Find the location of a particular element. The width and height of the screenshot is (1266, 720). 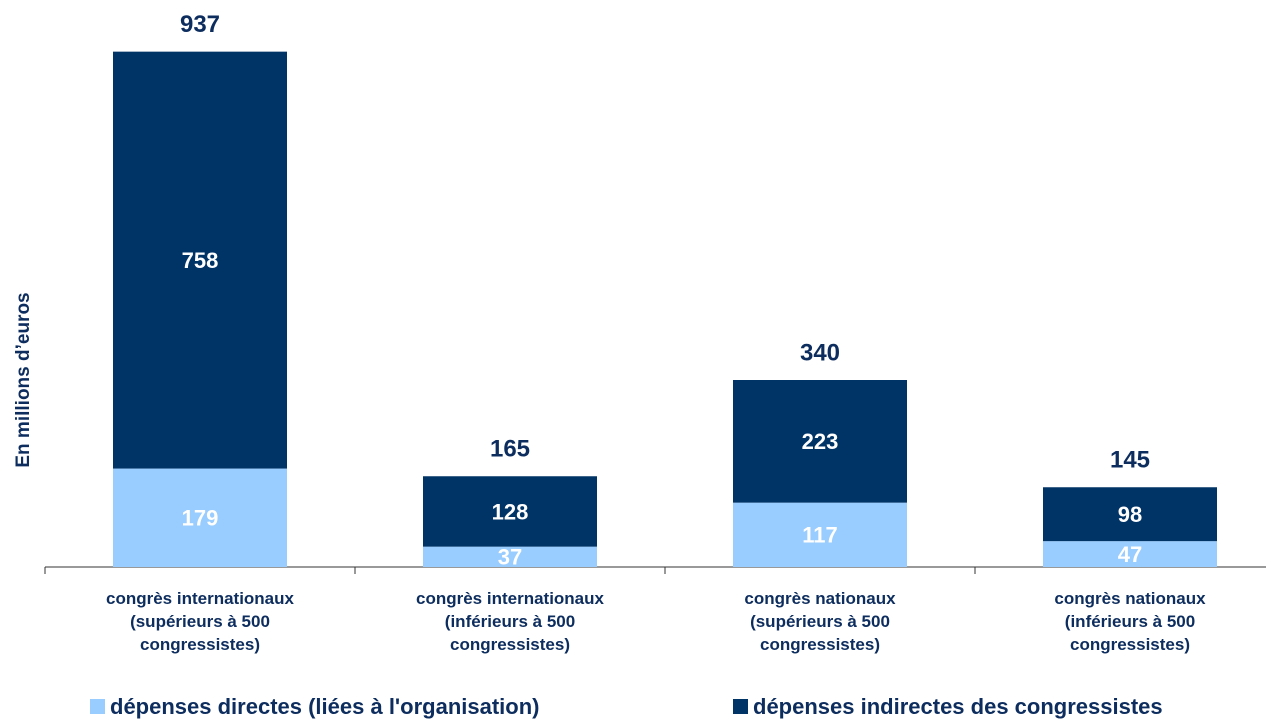

total-label: 937 is located at coordinates (200, 24).